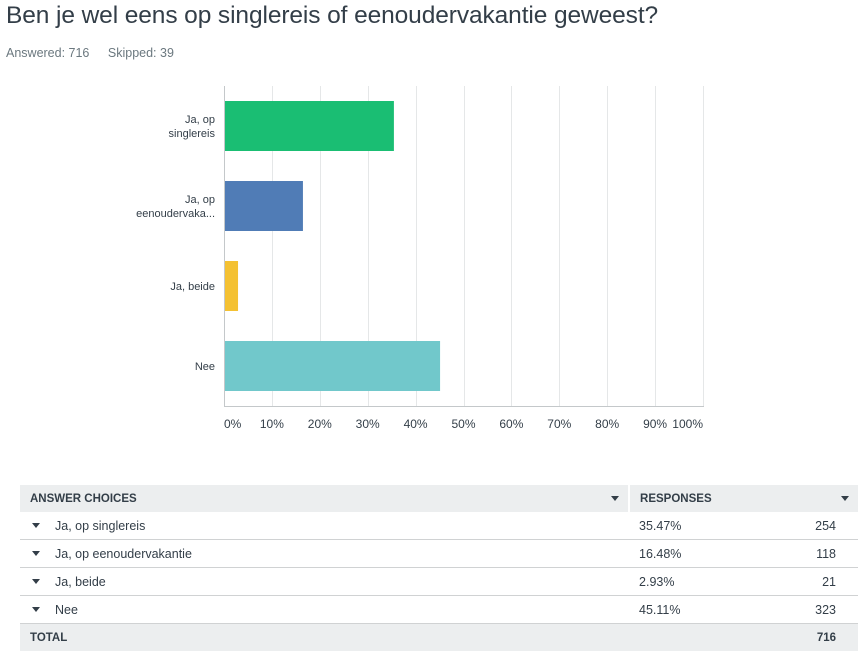  I want to click on total-label: TOTAL, so click(325, 637).